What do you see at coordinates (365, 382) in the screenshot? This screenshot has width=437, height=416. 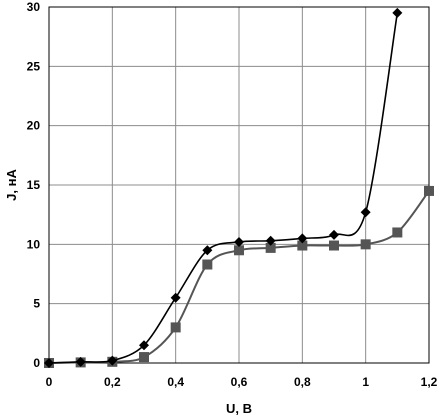 I see `x-tick-label: 1` at bounding box center [365, 382].